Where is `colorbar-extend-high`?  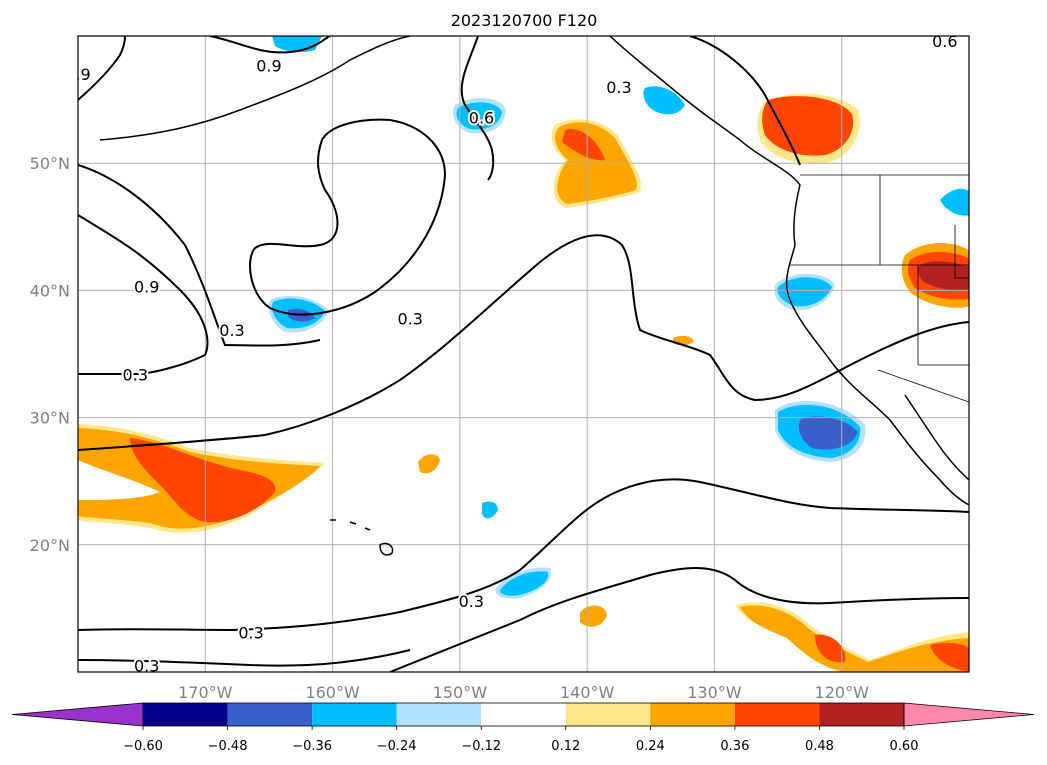
colorbar-extend-high is located at coordinates (969, 714).